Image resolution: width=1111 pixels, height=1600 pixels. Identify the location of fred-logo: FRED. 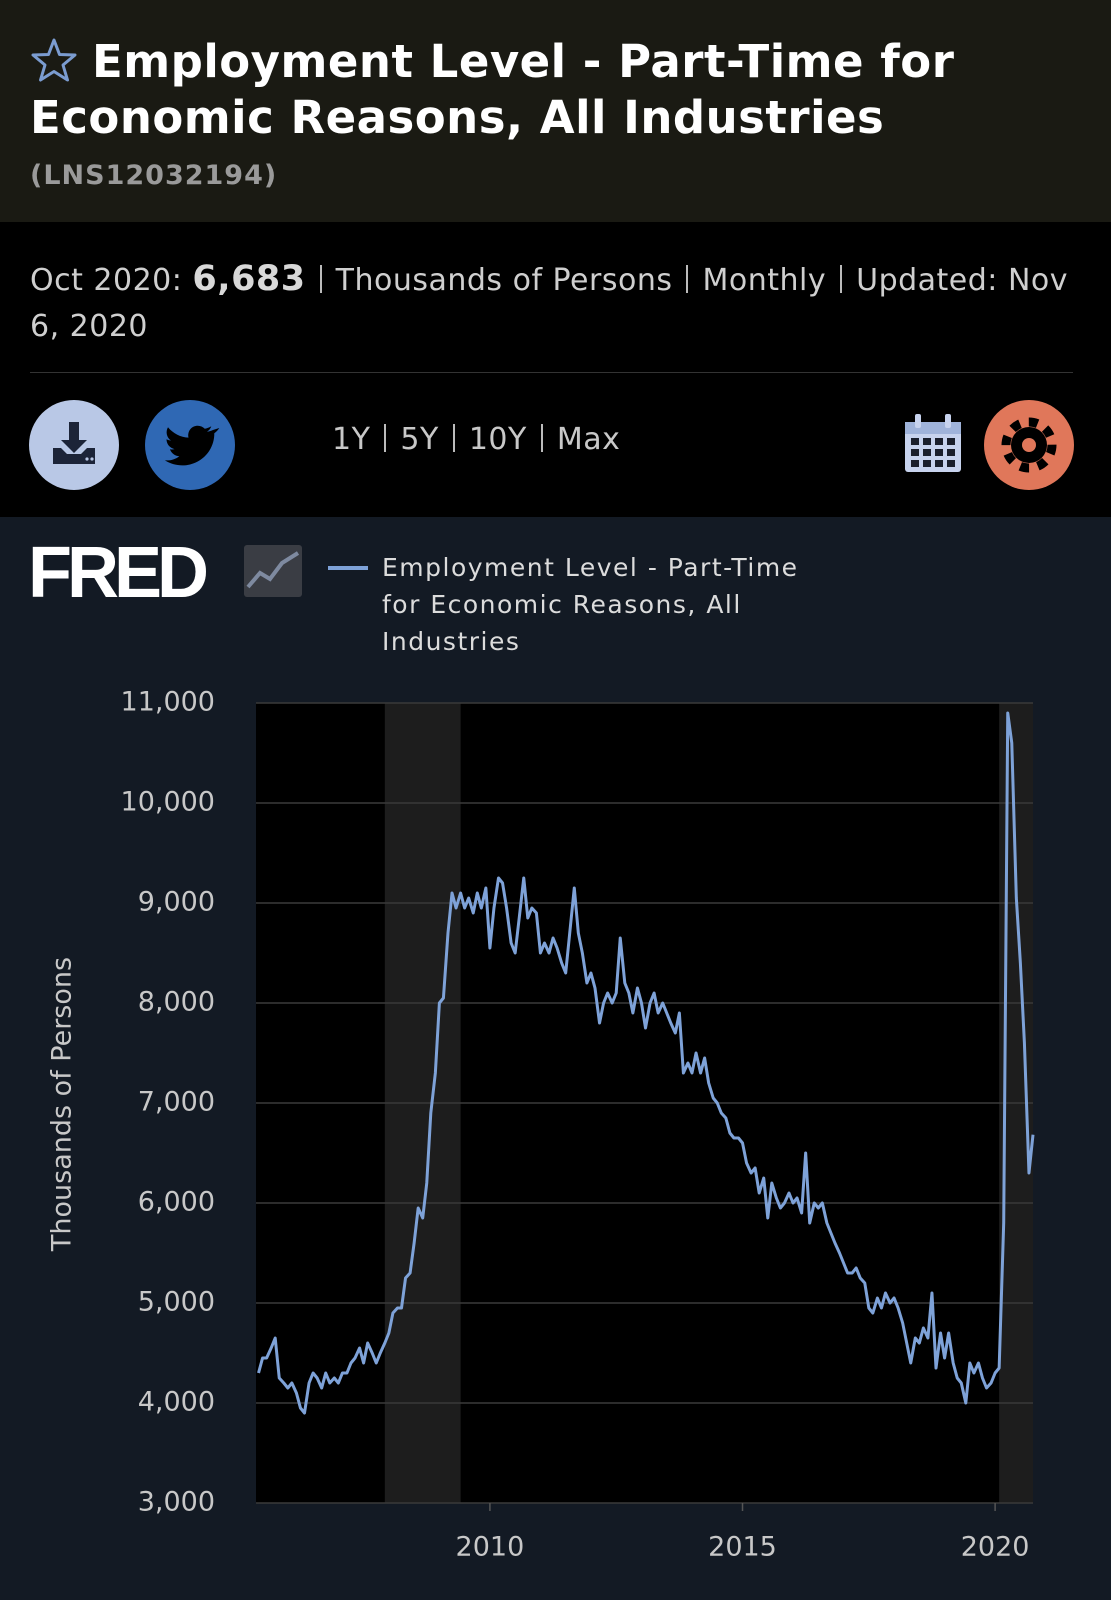
(118, 573).